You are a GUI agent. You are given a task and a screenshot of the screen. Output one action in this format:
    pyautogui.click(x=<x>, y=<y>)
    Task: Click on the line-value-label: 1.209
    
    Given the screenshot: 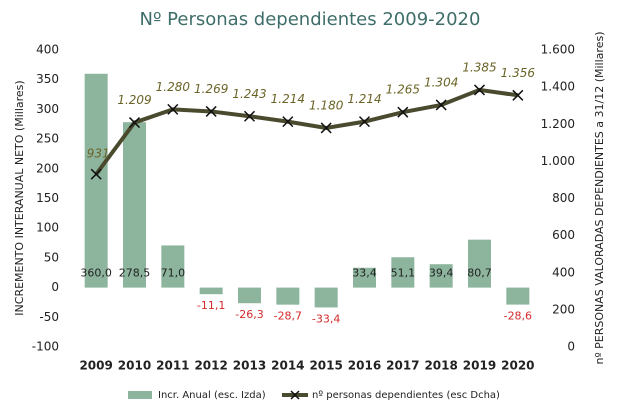 What is the action you would take?
    pyautogui.click(x=134, y=100)
    